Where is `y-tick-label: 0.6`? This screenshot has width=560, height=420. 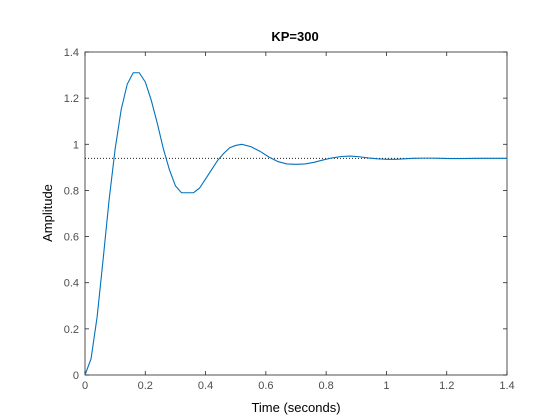
y-tick-label: 0.6 is located at coordinates (71, 238).